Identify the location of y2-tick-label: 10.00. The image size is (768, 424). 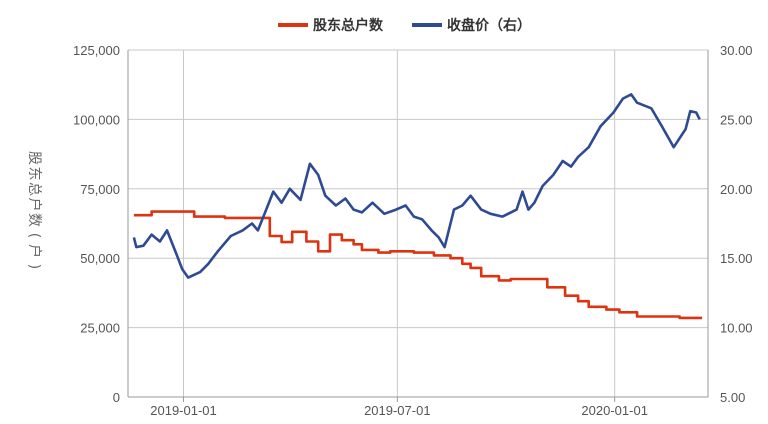
(736, 328).